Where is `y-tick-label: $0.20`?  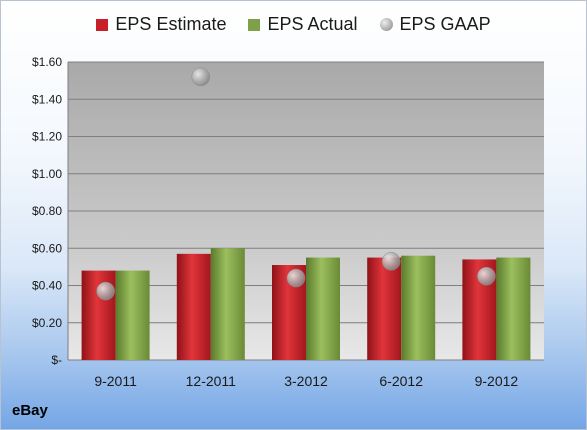 y-tick-label: $0.20 is located at coordinates (47, 323).